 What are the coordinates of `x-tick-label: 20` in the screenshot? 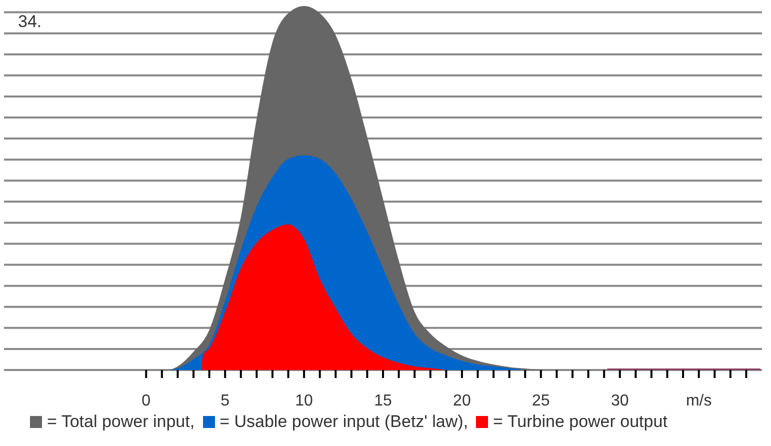 It's located at (462, 401).